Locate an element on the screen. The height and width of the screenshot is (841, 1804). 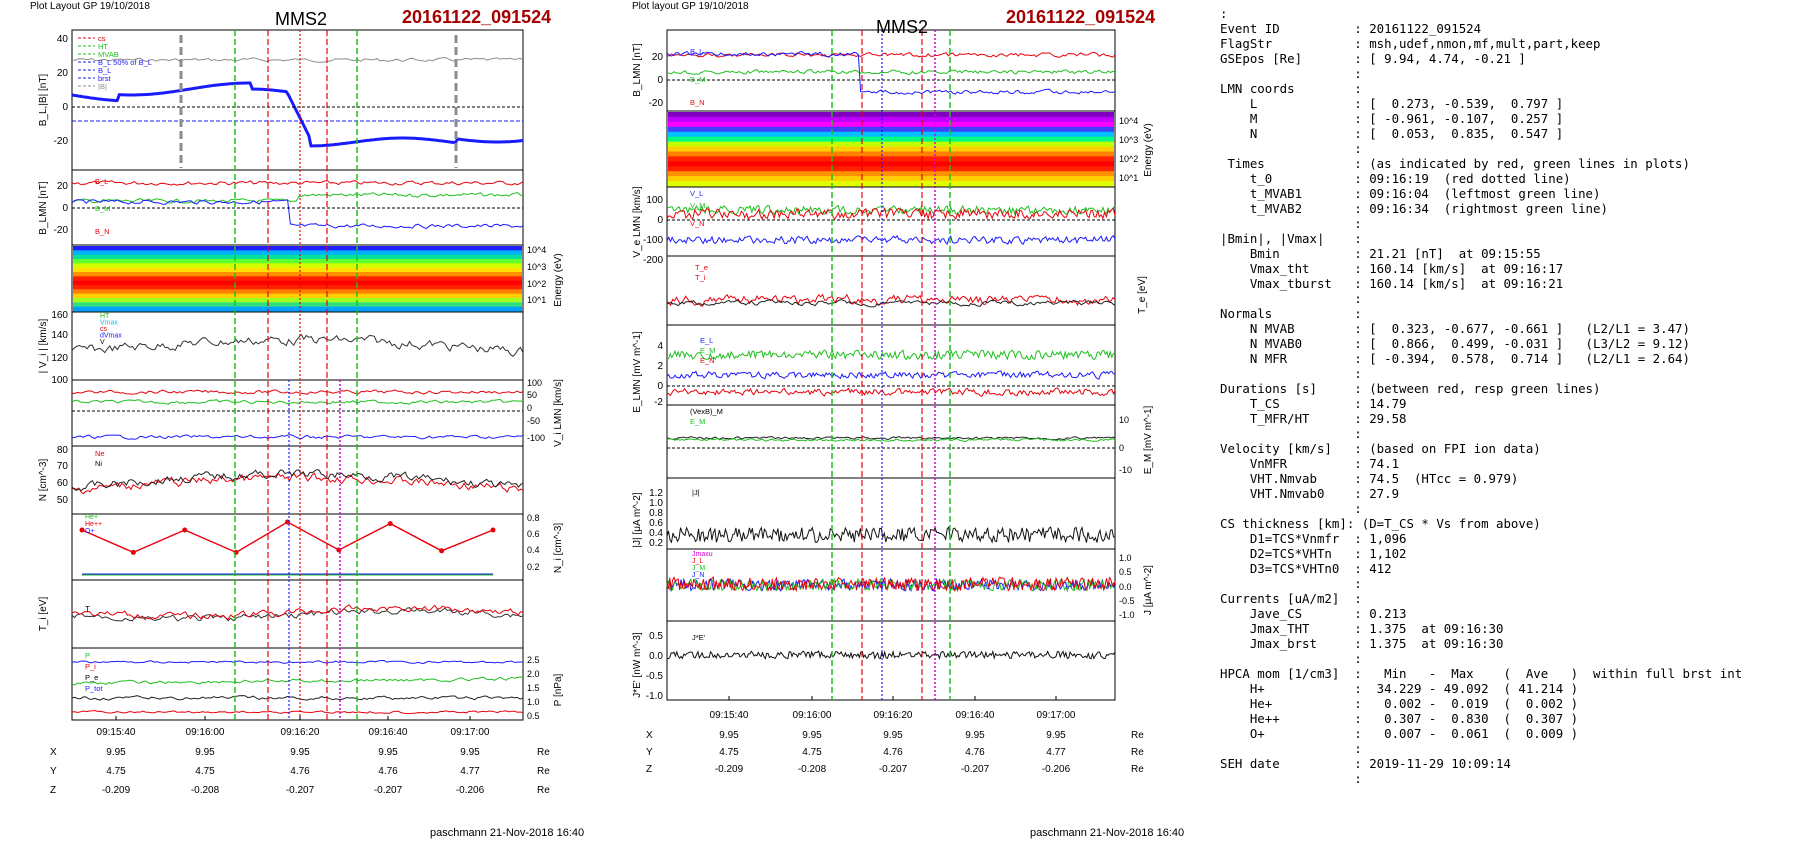
tick-label: 1.0 is located at coordinates (656, 503).